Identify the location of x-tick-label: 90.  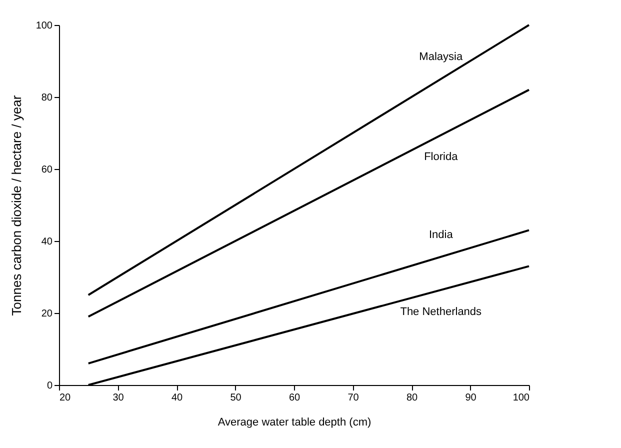
(471, 398).